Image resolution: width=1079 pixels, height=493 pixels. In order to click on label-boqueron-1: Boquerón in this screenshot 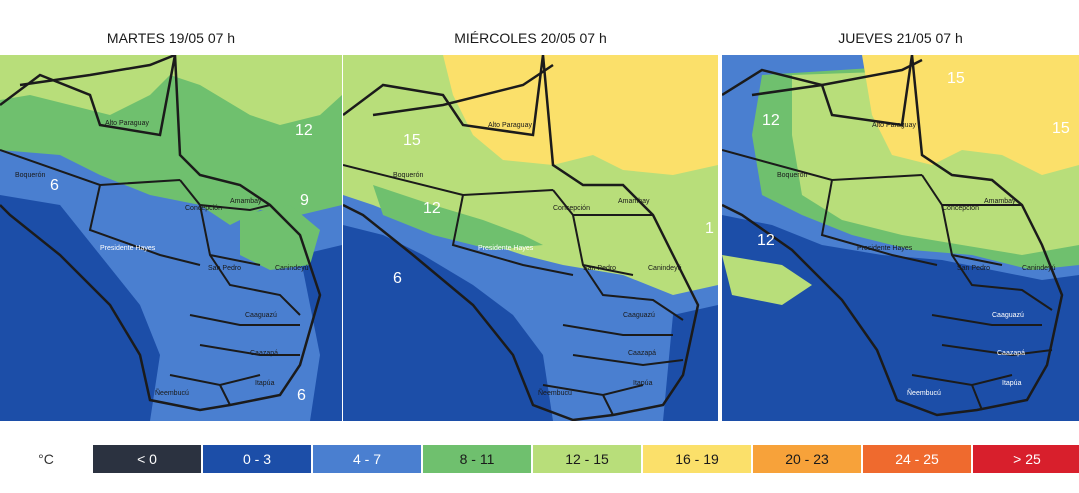, I will do `click(30, 175)`.